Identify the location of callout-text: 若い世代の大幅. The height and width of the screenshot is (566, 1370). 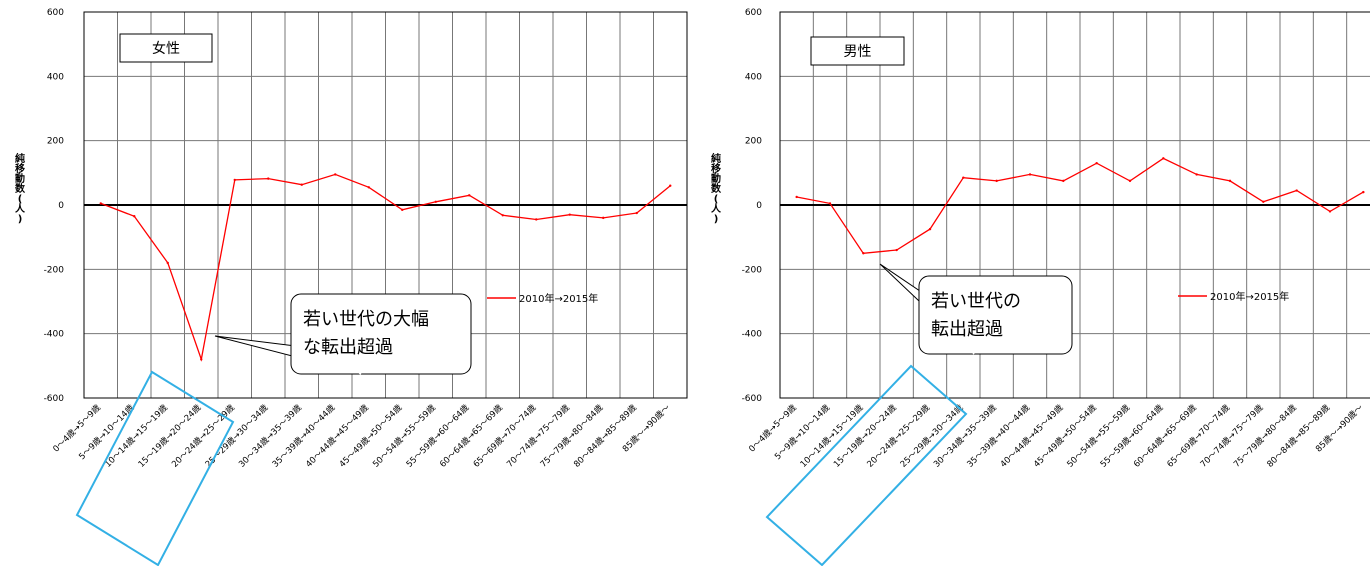
(366, 319).